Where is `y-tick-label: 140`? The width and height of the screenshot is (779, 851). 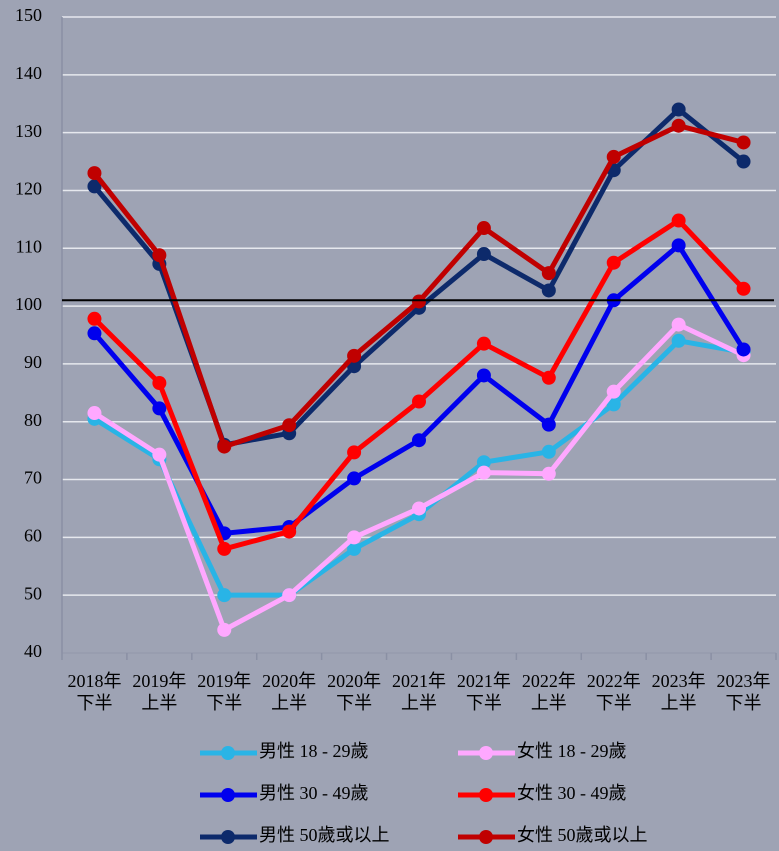 y-tick-label: 140 is located at coordinates (28, 73).